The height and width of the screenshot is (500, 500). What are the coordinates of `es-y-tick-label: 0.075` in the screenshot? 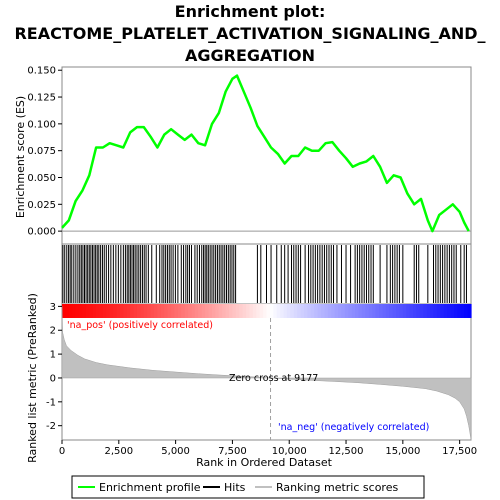 It's located at (41, 151).